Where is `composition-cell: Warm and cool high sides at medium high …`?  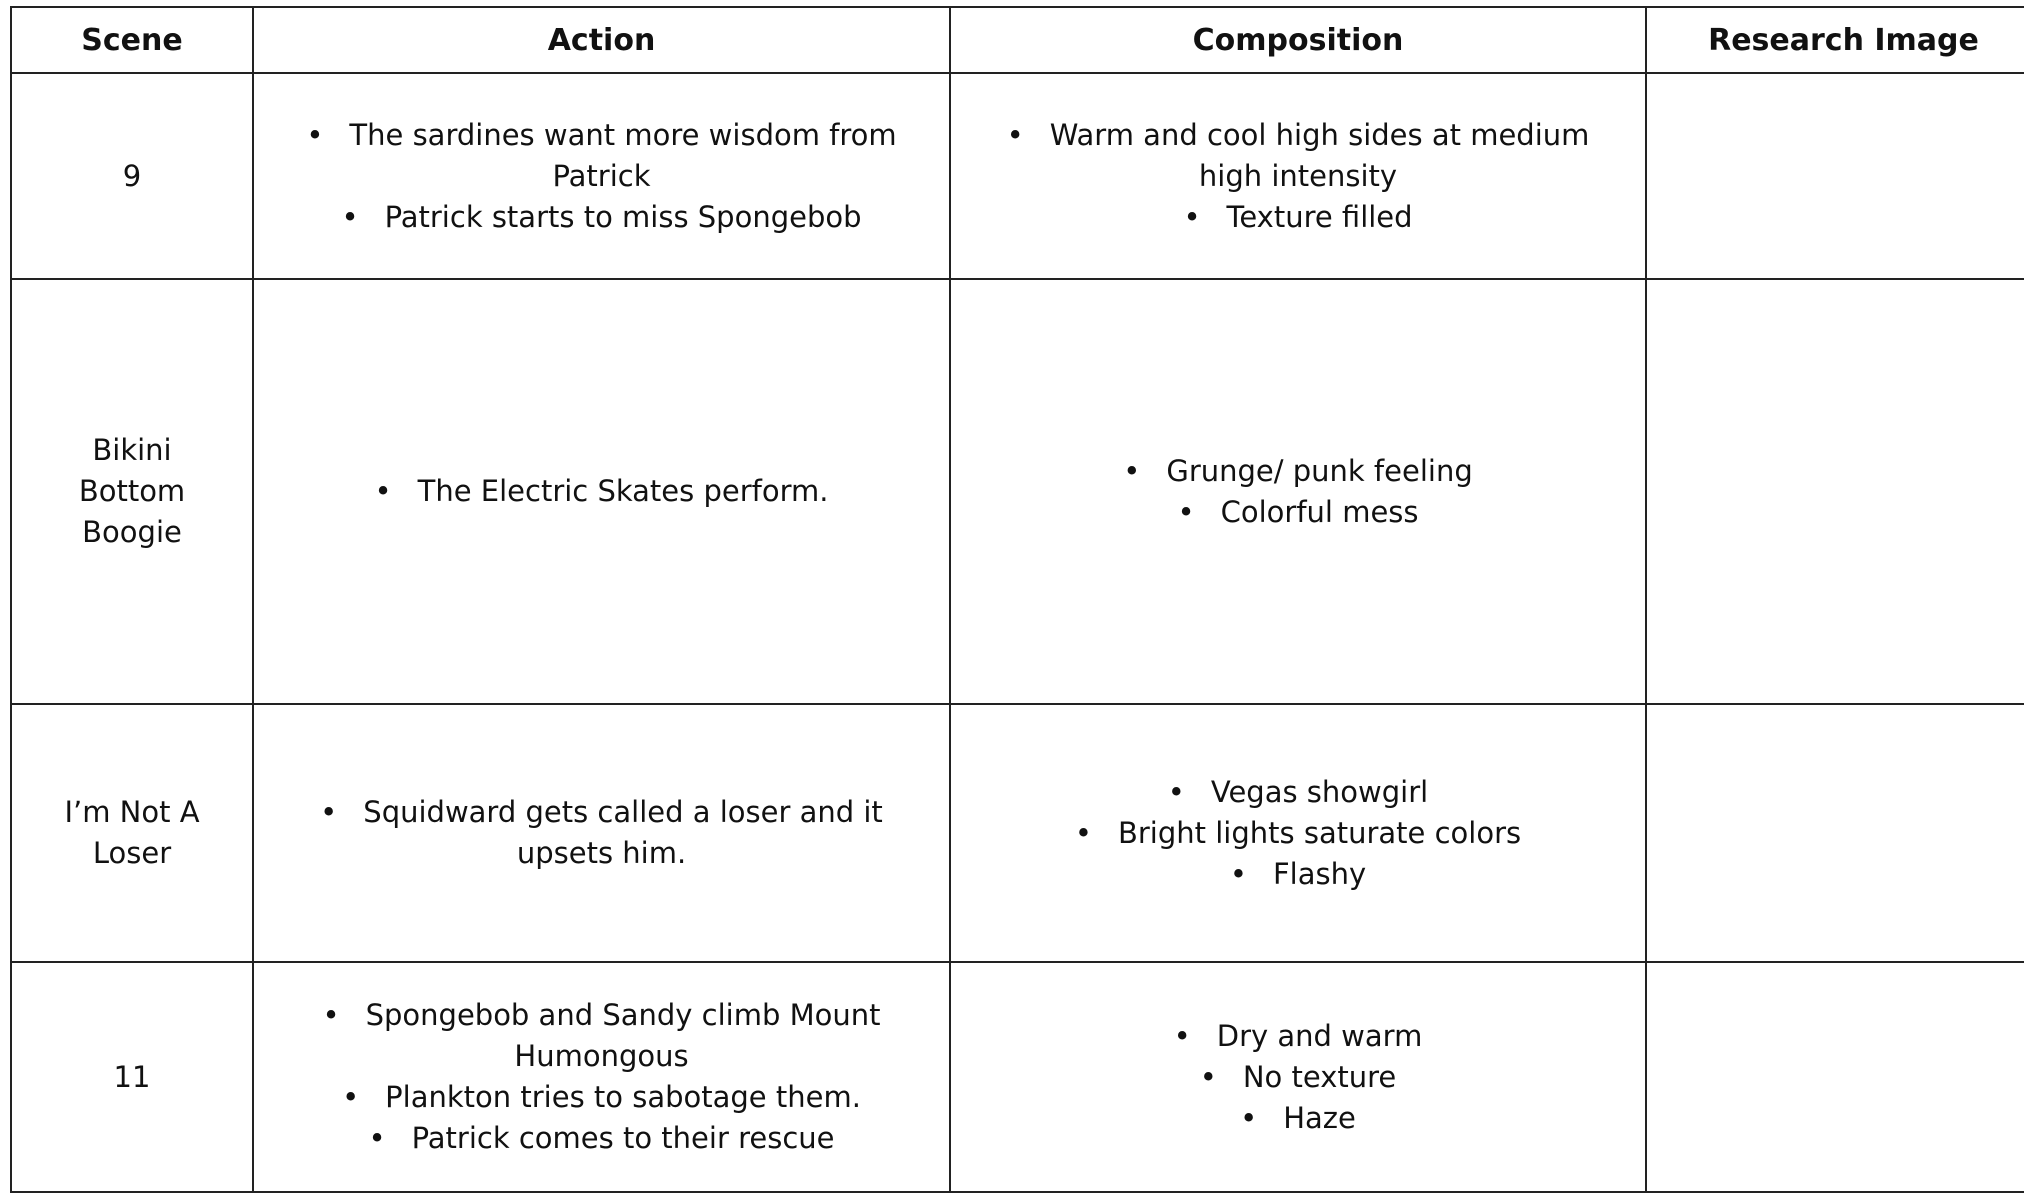
composition-cell: Warm and cool high sides at medium high … is located at coordinates (1298, 176).